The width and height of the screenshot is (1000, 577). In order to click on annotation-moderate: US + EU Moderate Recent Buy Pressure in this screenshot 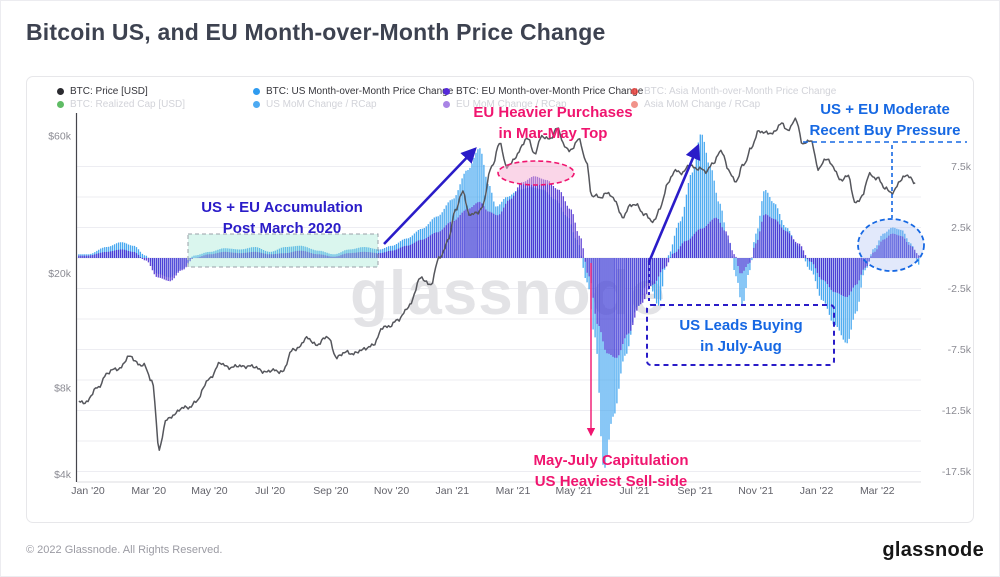, I will do `click(885, 120)`.